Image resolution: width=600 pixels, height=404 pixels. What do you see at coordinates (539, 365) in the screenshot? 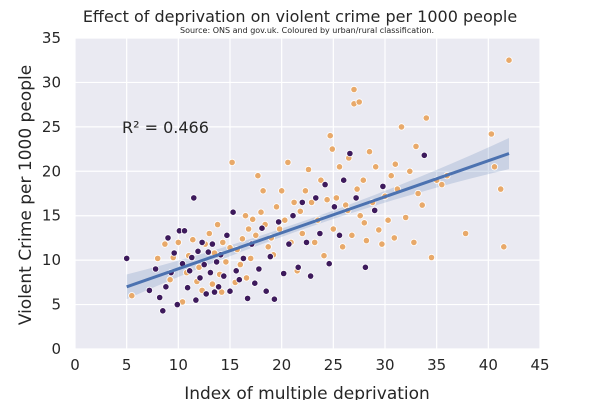
I see `x-tick-label: 45` at bounding box center [539, 365].